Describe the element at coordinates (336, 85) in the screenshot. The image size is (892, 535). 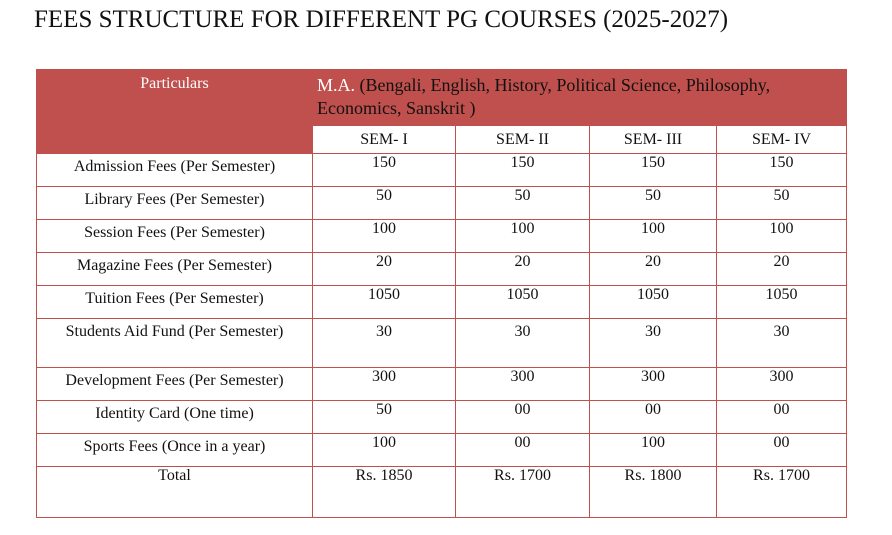
I see `course-abbreviation: M.A.` at that location.